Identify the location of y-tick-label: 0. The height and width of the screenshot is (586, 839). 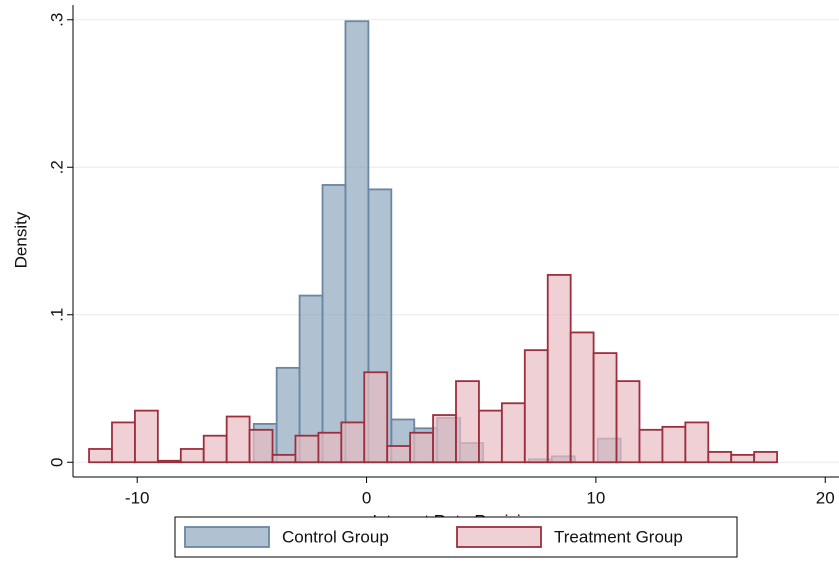
(56, 462).